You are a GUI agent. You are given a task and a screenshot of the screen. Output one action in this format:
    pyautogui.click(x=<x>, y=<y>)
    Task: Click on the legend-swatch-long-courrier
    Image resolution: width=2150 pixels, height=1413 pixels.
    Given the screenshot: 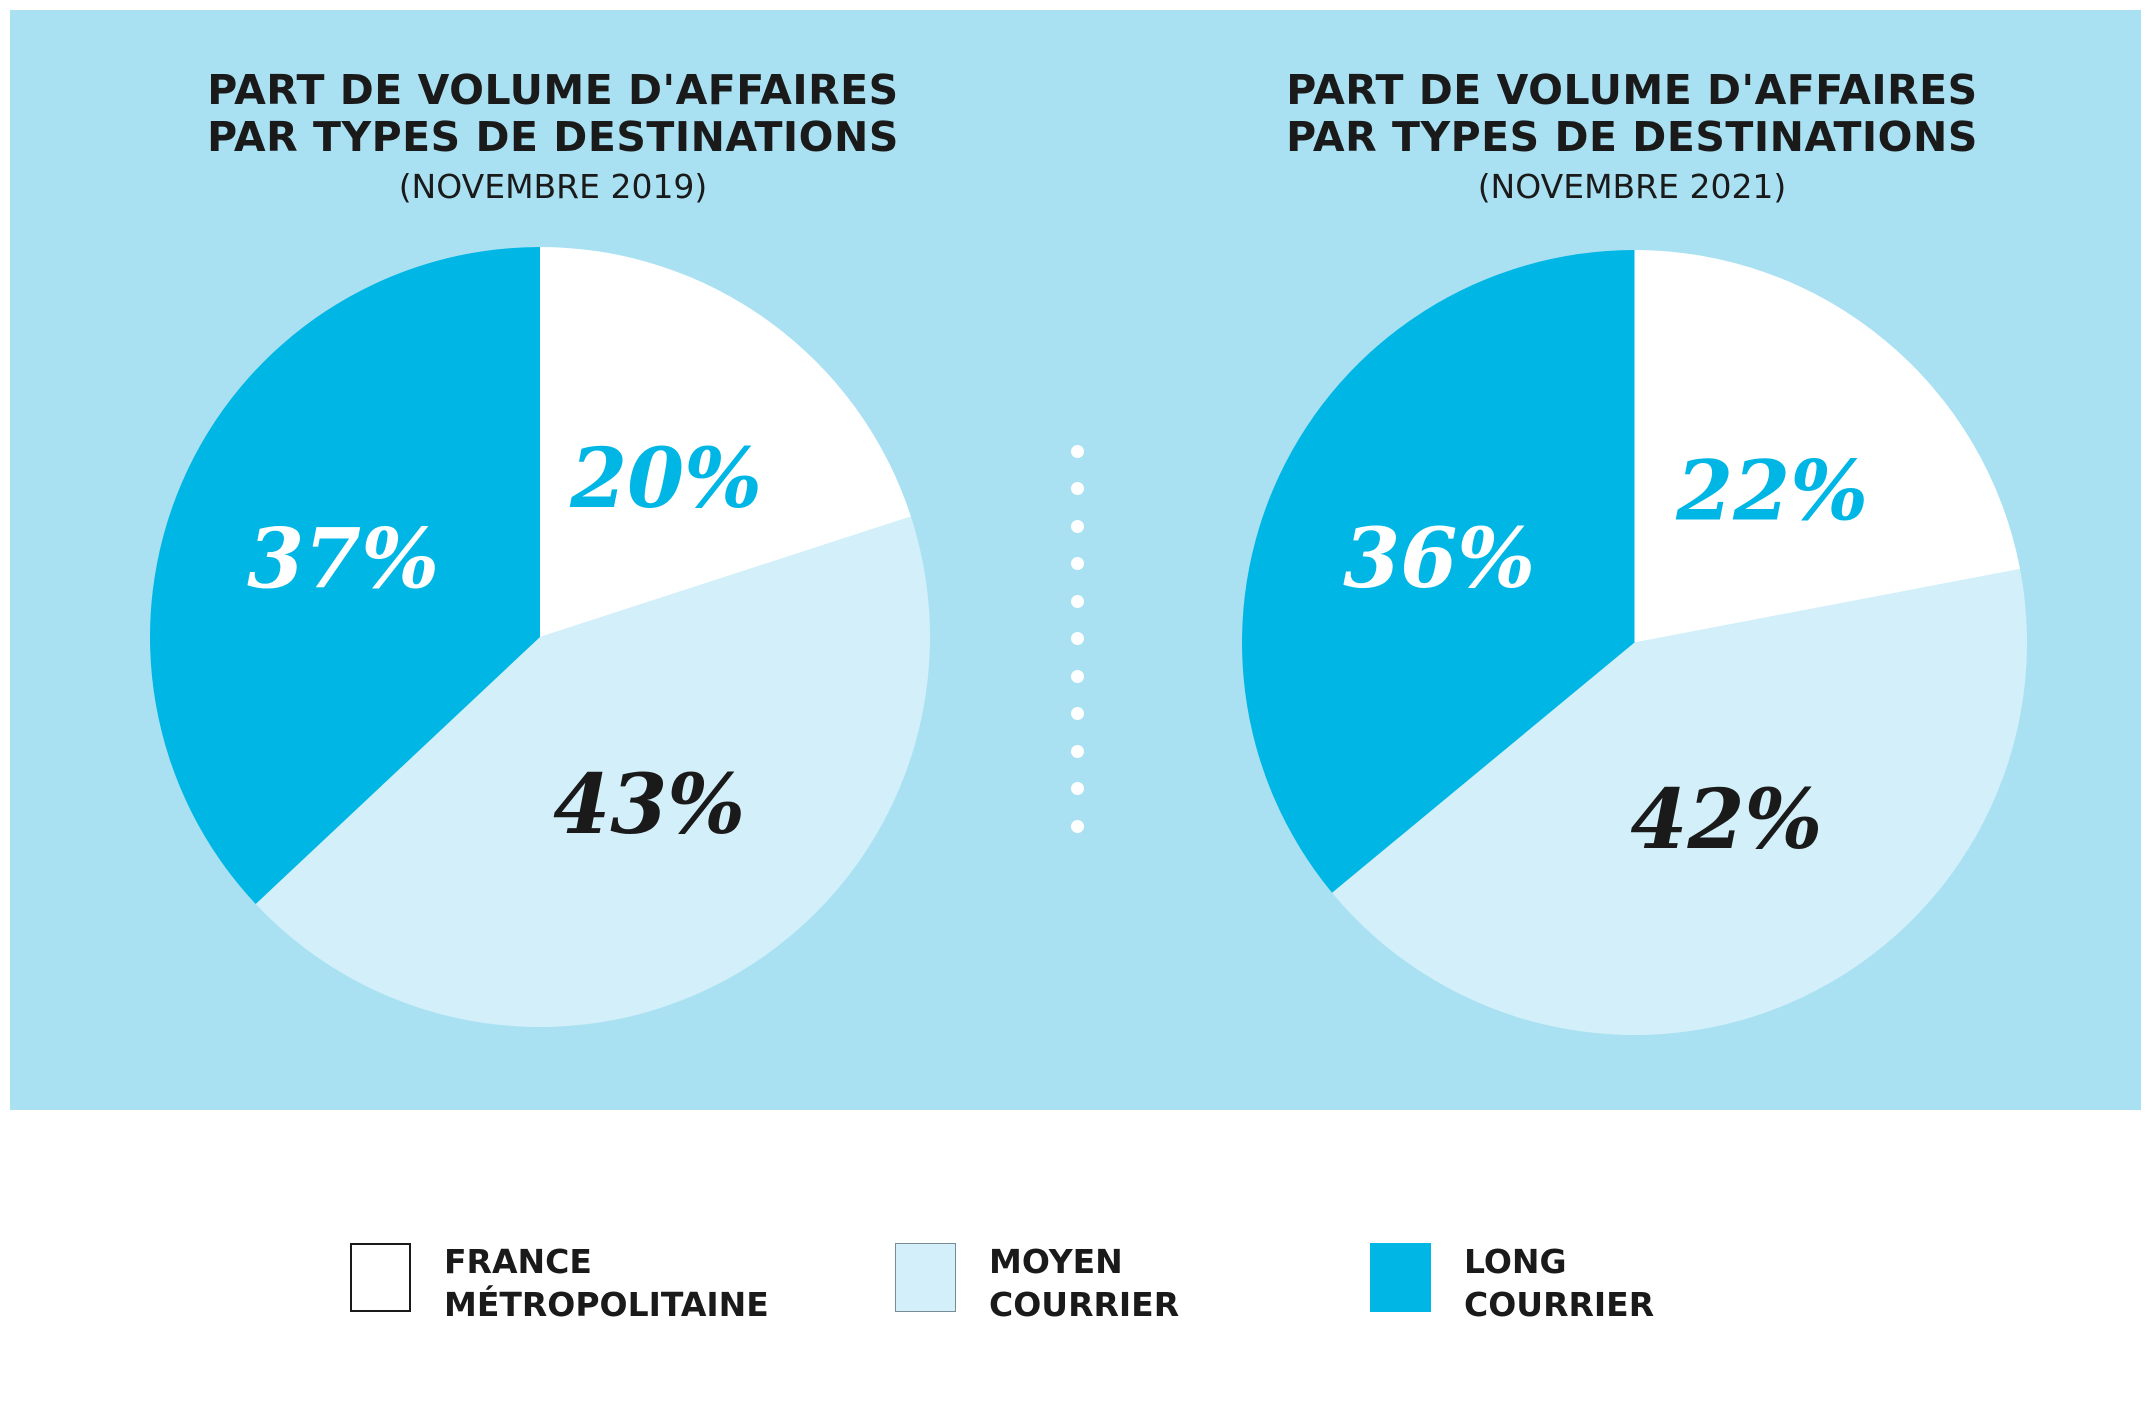 What is the action you would take?
    pyautogui.click(x=1400, y=1277)
    